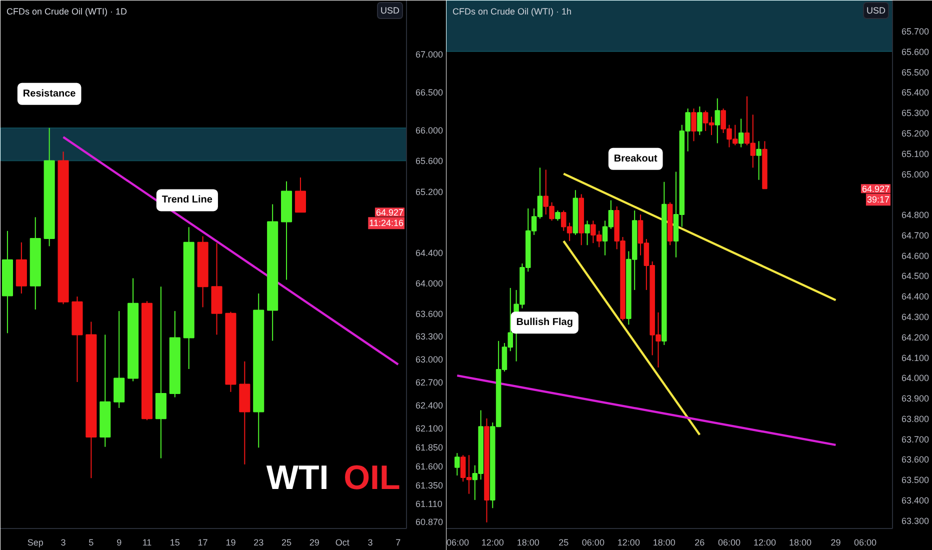 The height and width of the screenshot is (550, 932). What do you see at coordinates (430, 93) in the screenshot?
I see `y-tick-label: 66.500` at bounding box center [430, 93].